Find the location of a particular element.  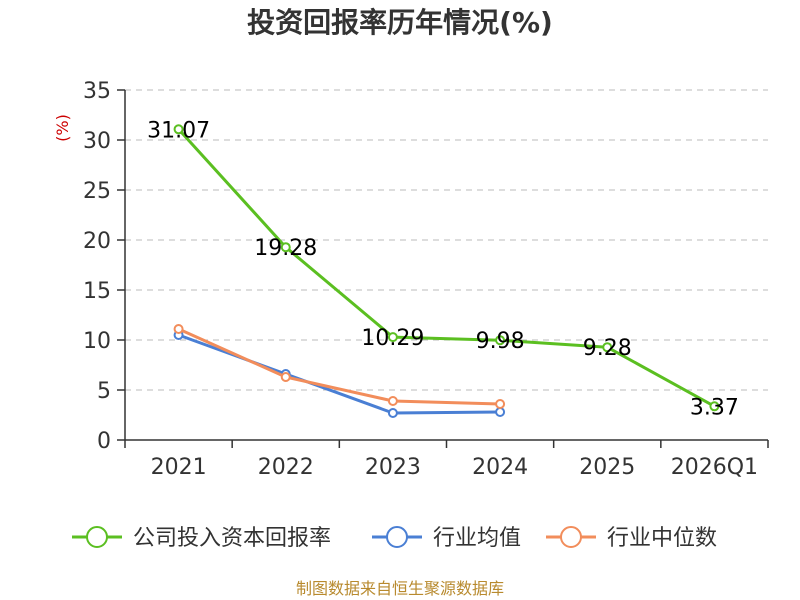

x-tick-label: 2022 is located at coordinates (286, 467).